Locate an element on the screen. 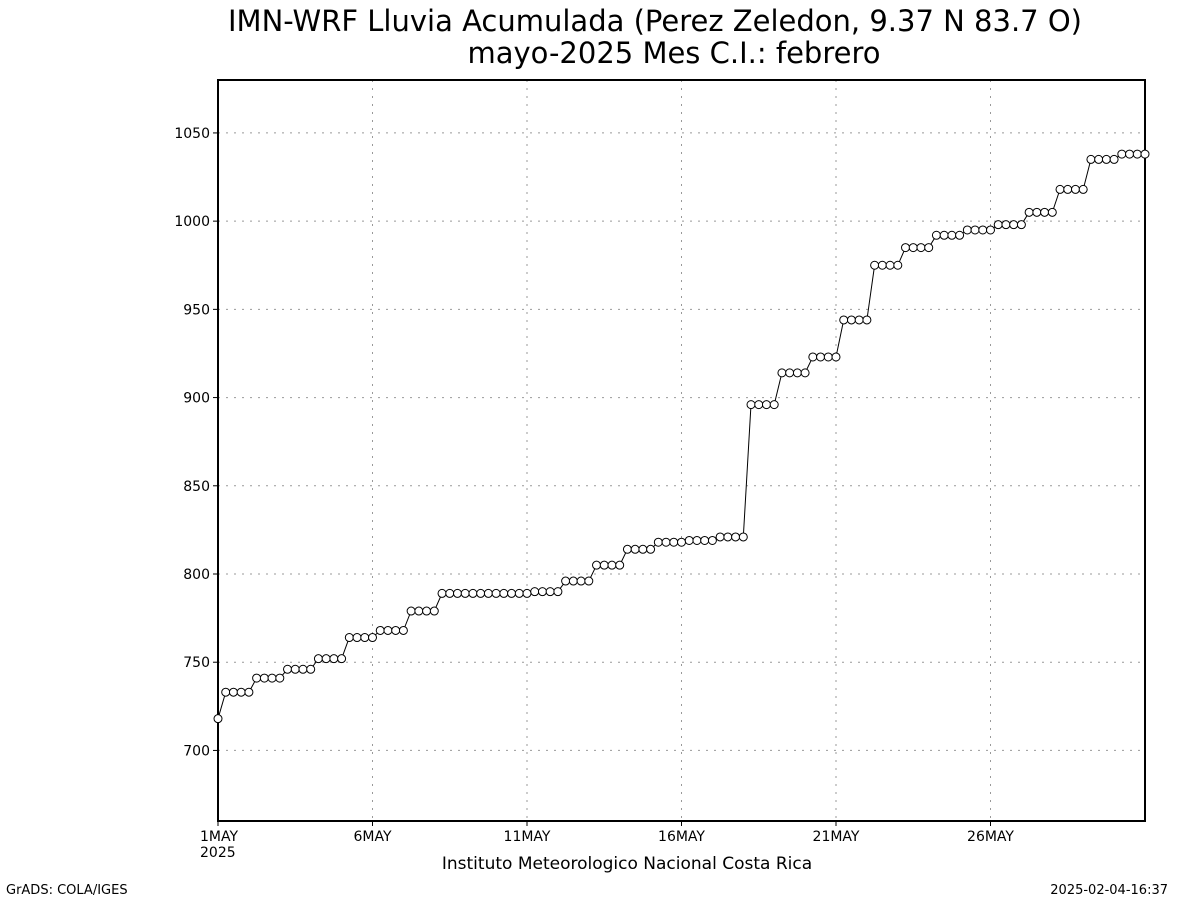  y-tick-label: 800 is located at coordinates (196, 575).